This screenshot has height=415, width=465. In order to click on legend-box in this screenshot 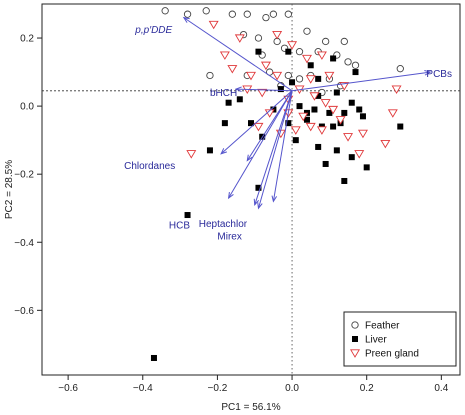, I will do `click(400, 339)`.